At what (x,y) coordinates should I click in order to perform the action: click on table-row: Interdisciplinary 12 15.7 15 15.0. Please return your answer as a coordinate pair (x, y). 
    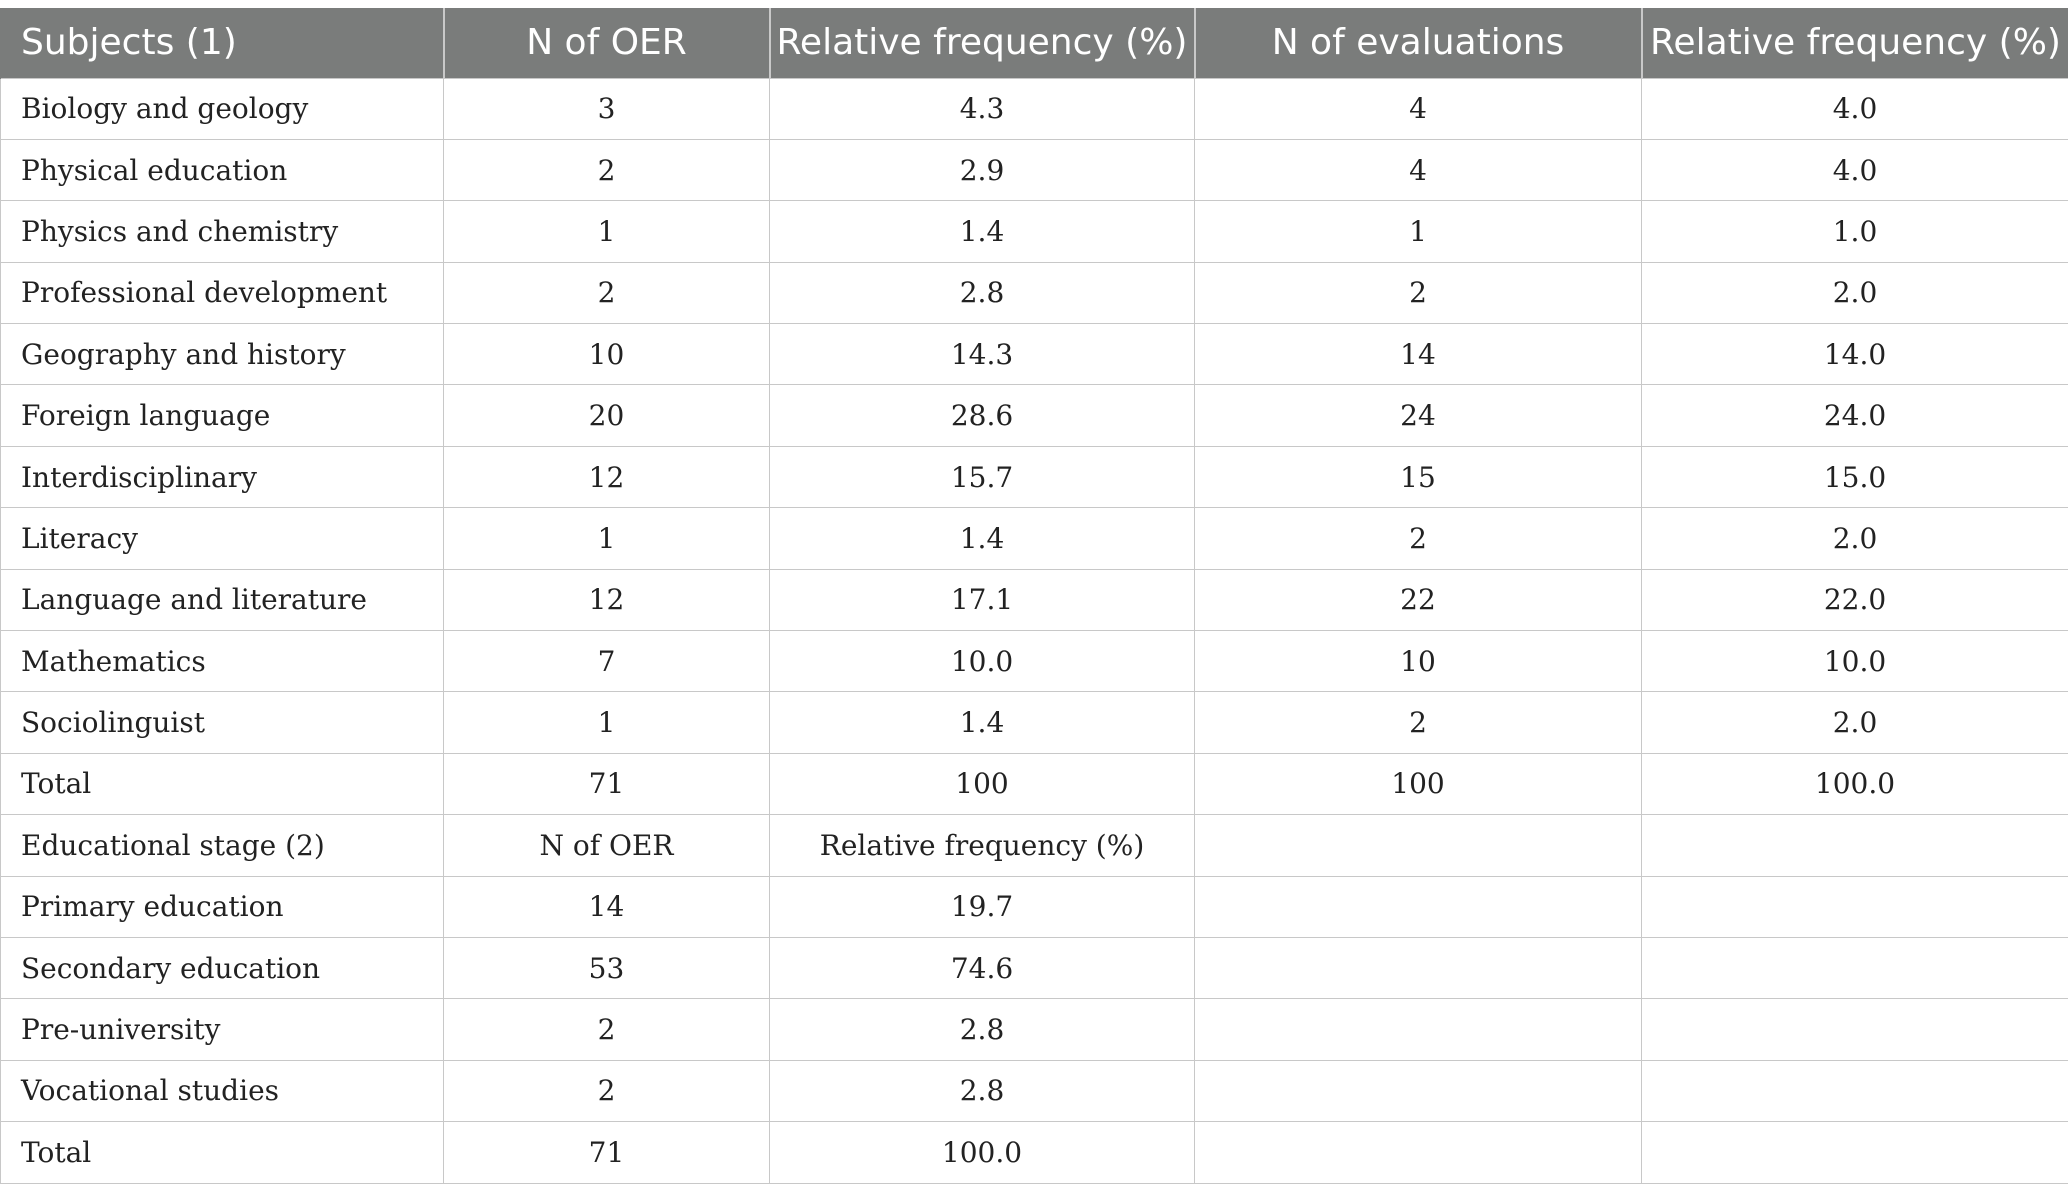
    Looking at the image, I should click on (1034, 477).